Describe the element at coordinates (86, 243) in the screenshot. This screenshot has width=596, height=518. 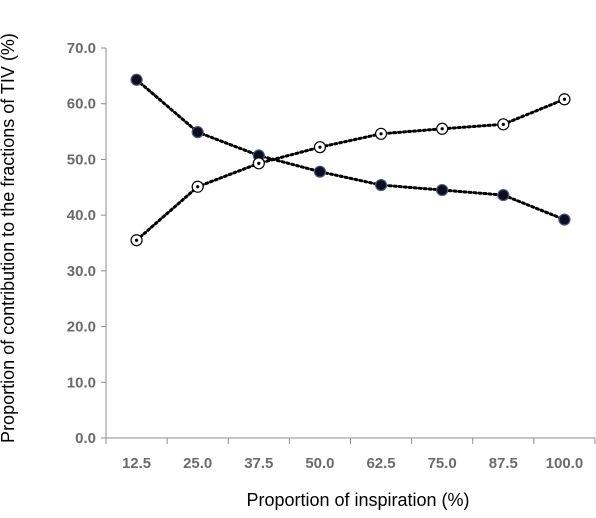
I see `y-axis-ticks: 0.0 10.0 20.0 30.0 40.0 50.0 60.0 70.0` at that location.